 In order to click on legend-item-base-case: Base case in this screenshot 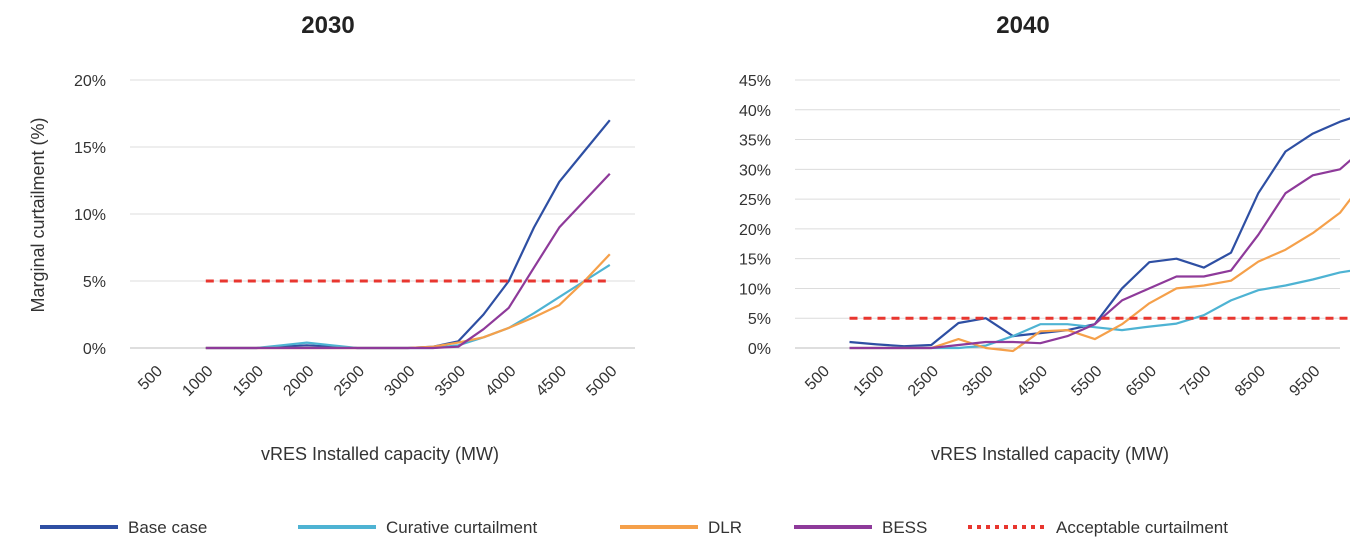, I will do `click(123, 527)`.